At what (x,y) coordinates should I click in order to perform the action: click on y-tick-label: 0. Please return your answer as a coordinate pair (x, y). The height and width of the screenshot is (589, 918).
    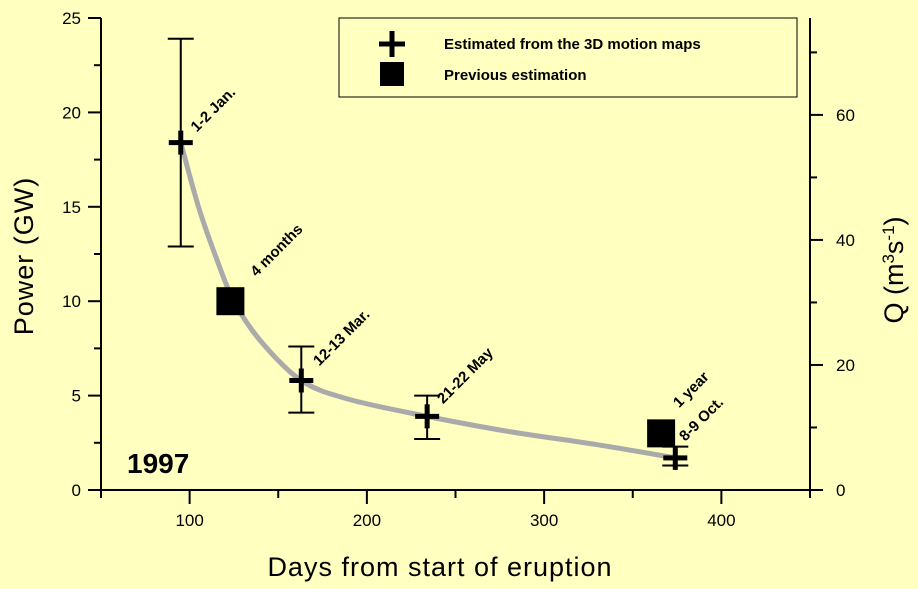
    Looking at the image, I should click on (76, 490).